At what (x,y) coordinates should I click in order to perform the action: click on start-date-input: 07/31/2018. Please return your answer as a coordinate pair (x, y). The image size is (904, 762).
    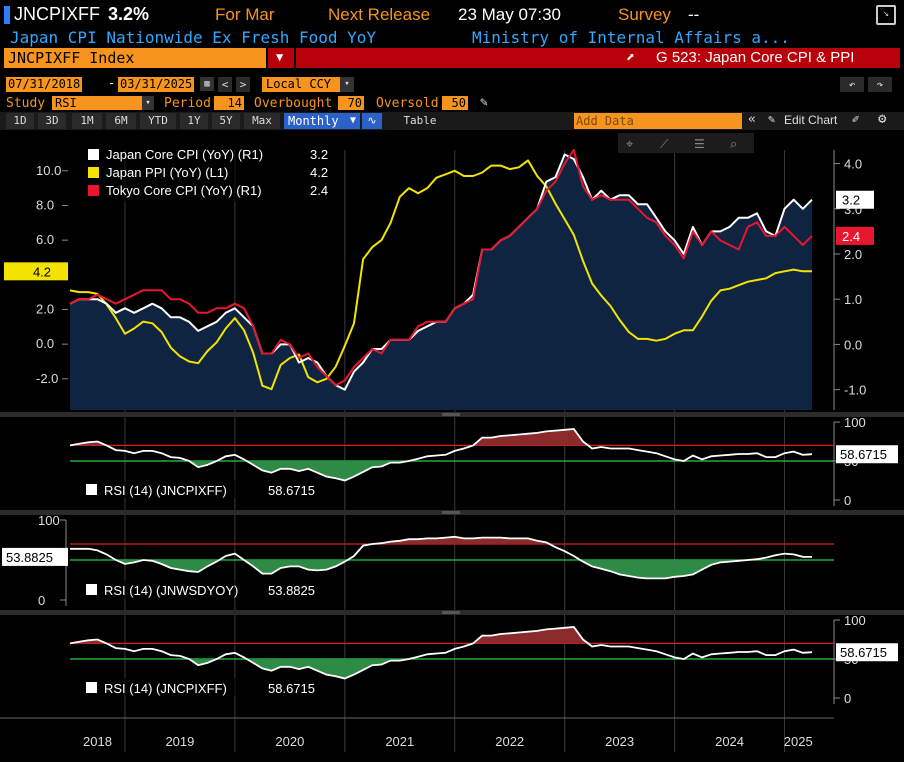
    Looking at the image, I should click on (44, 84).